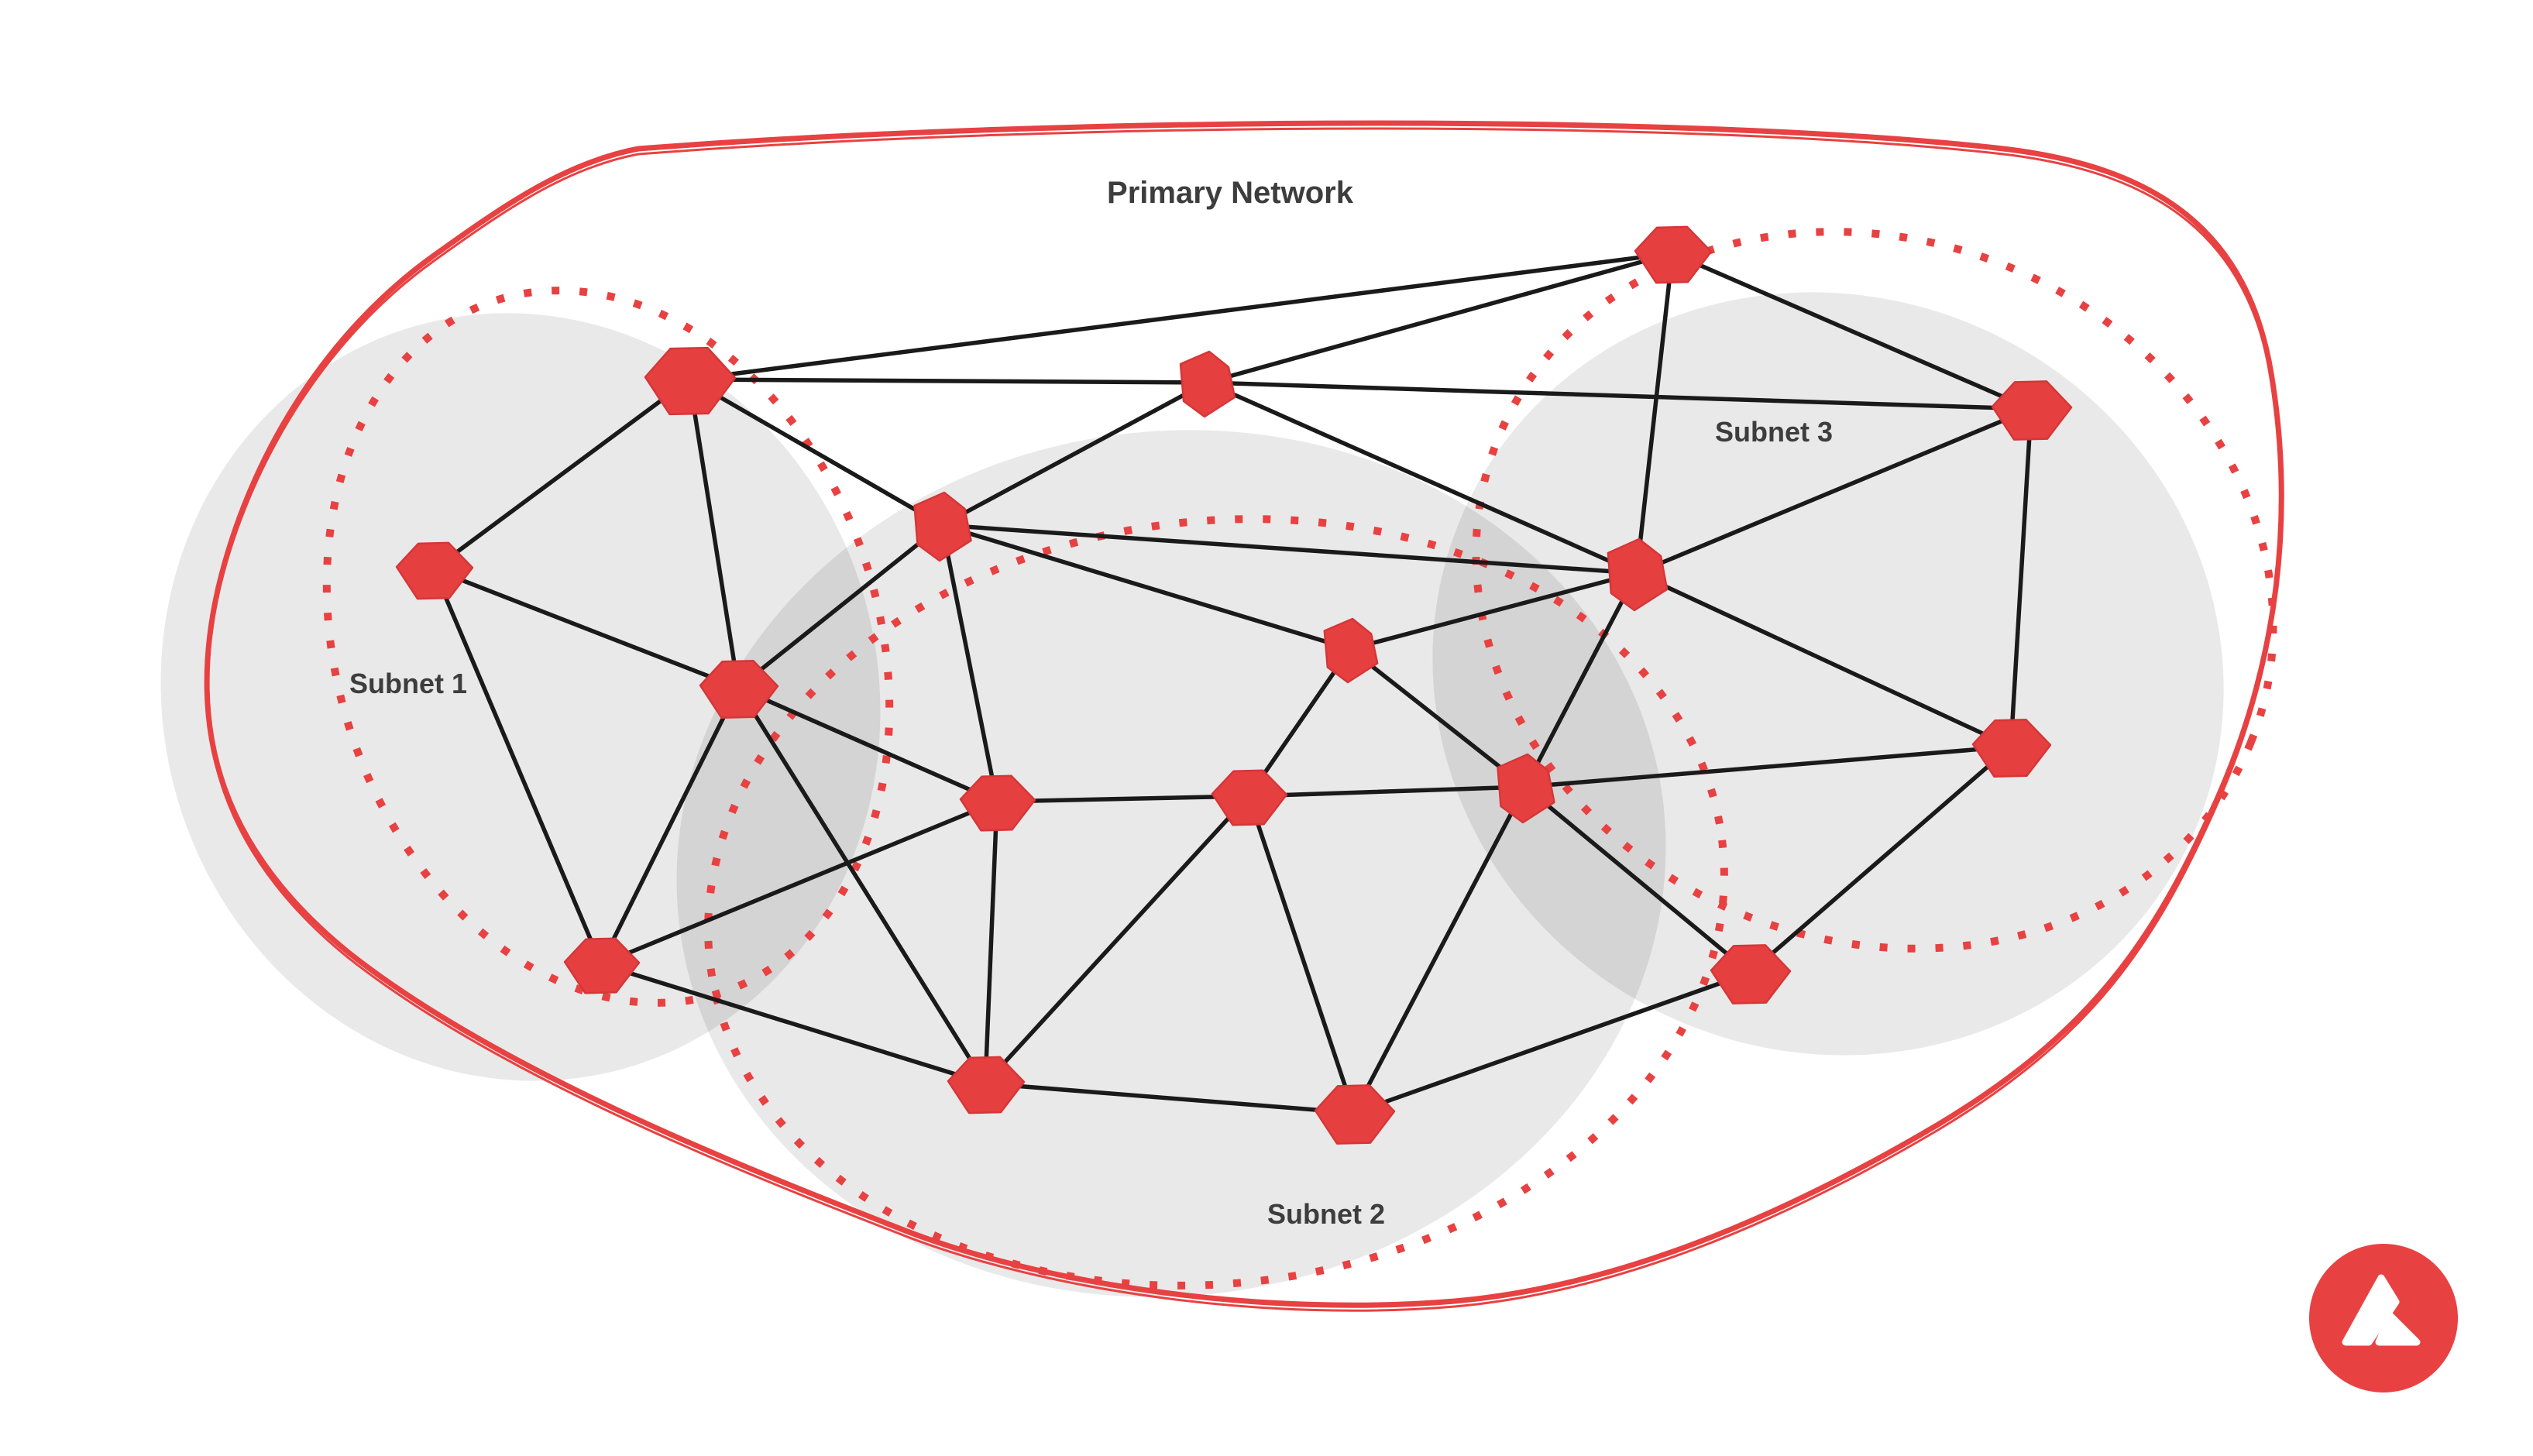 The height and width of the screenshot is (1456, 2533). Describe the element at coordinates (1440, 318) in the screenshot. I see `edge-n1-n2` at that location.